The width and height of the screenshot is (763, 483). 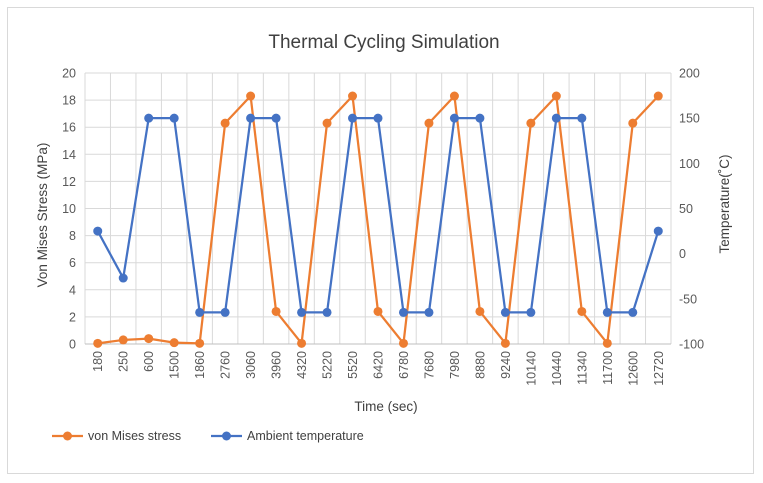 What do you see at coordinates (429, 365) in the screenshot?
I see `x-tick-label: 7680` at bounding box center [429, 365].